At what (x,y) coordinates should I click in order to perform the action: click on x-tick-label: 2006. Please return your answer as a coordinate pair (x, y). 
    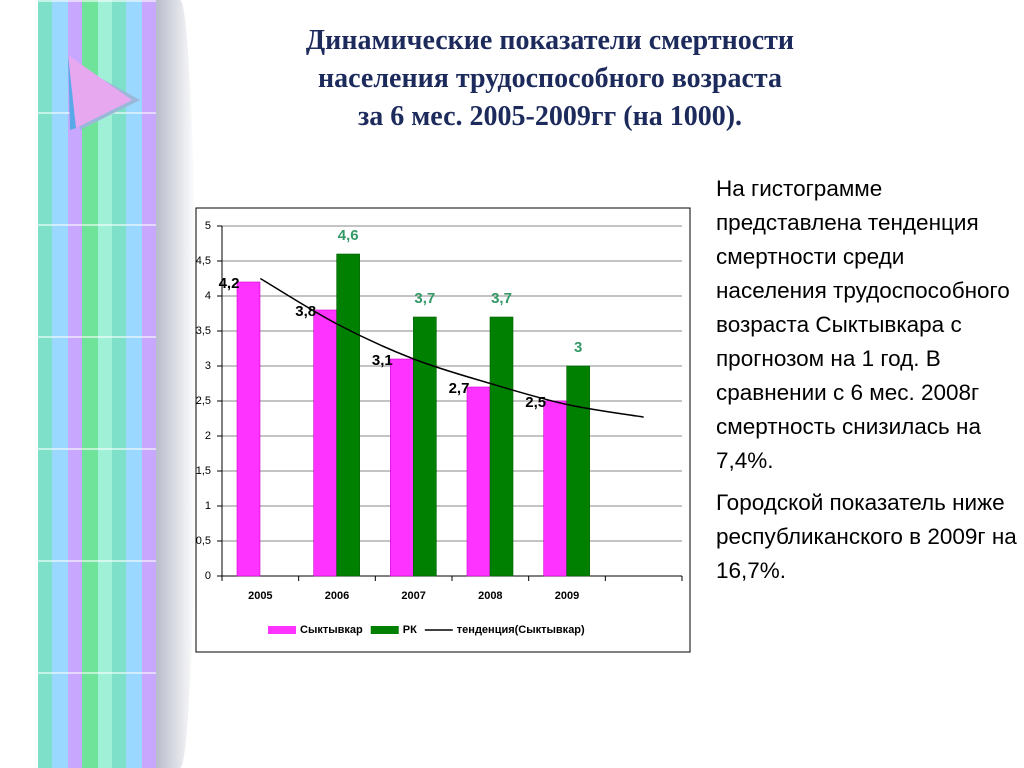
    Looking at the image, I should click on (337, 596).